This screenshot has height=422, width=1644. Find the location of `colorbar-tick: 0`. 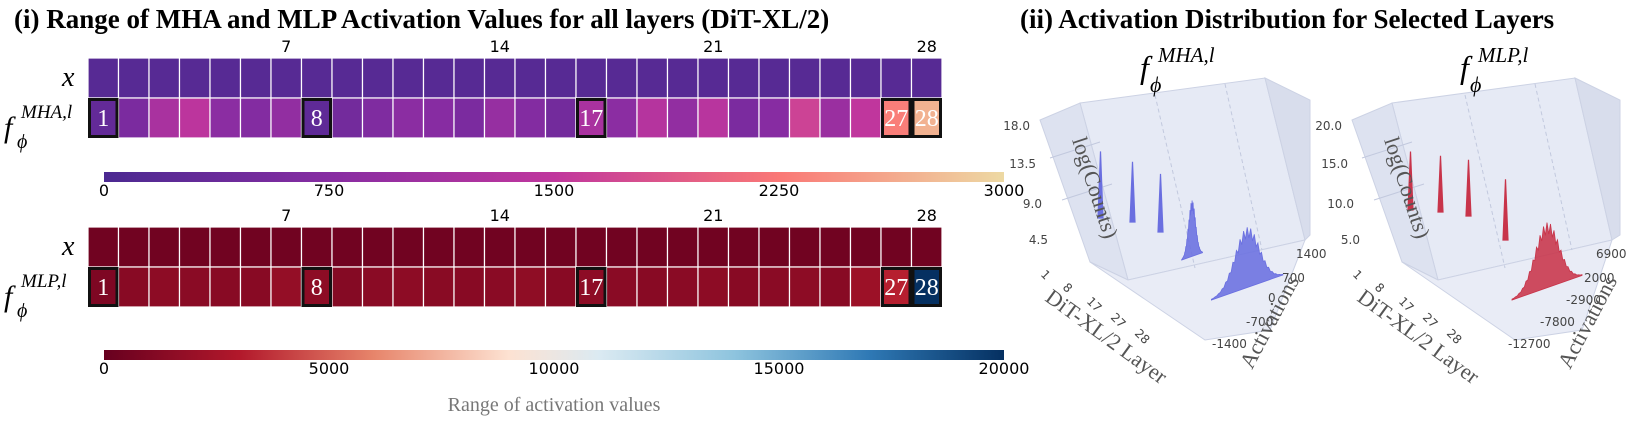

colorbar-tick: 0 is located at coordinates (104, 190).